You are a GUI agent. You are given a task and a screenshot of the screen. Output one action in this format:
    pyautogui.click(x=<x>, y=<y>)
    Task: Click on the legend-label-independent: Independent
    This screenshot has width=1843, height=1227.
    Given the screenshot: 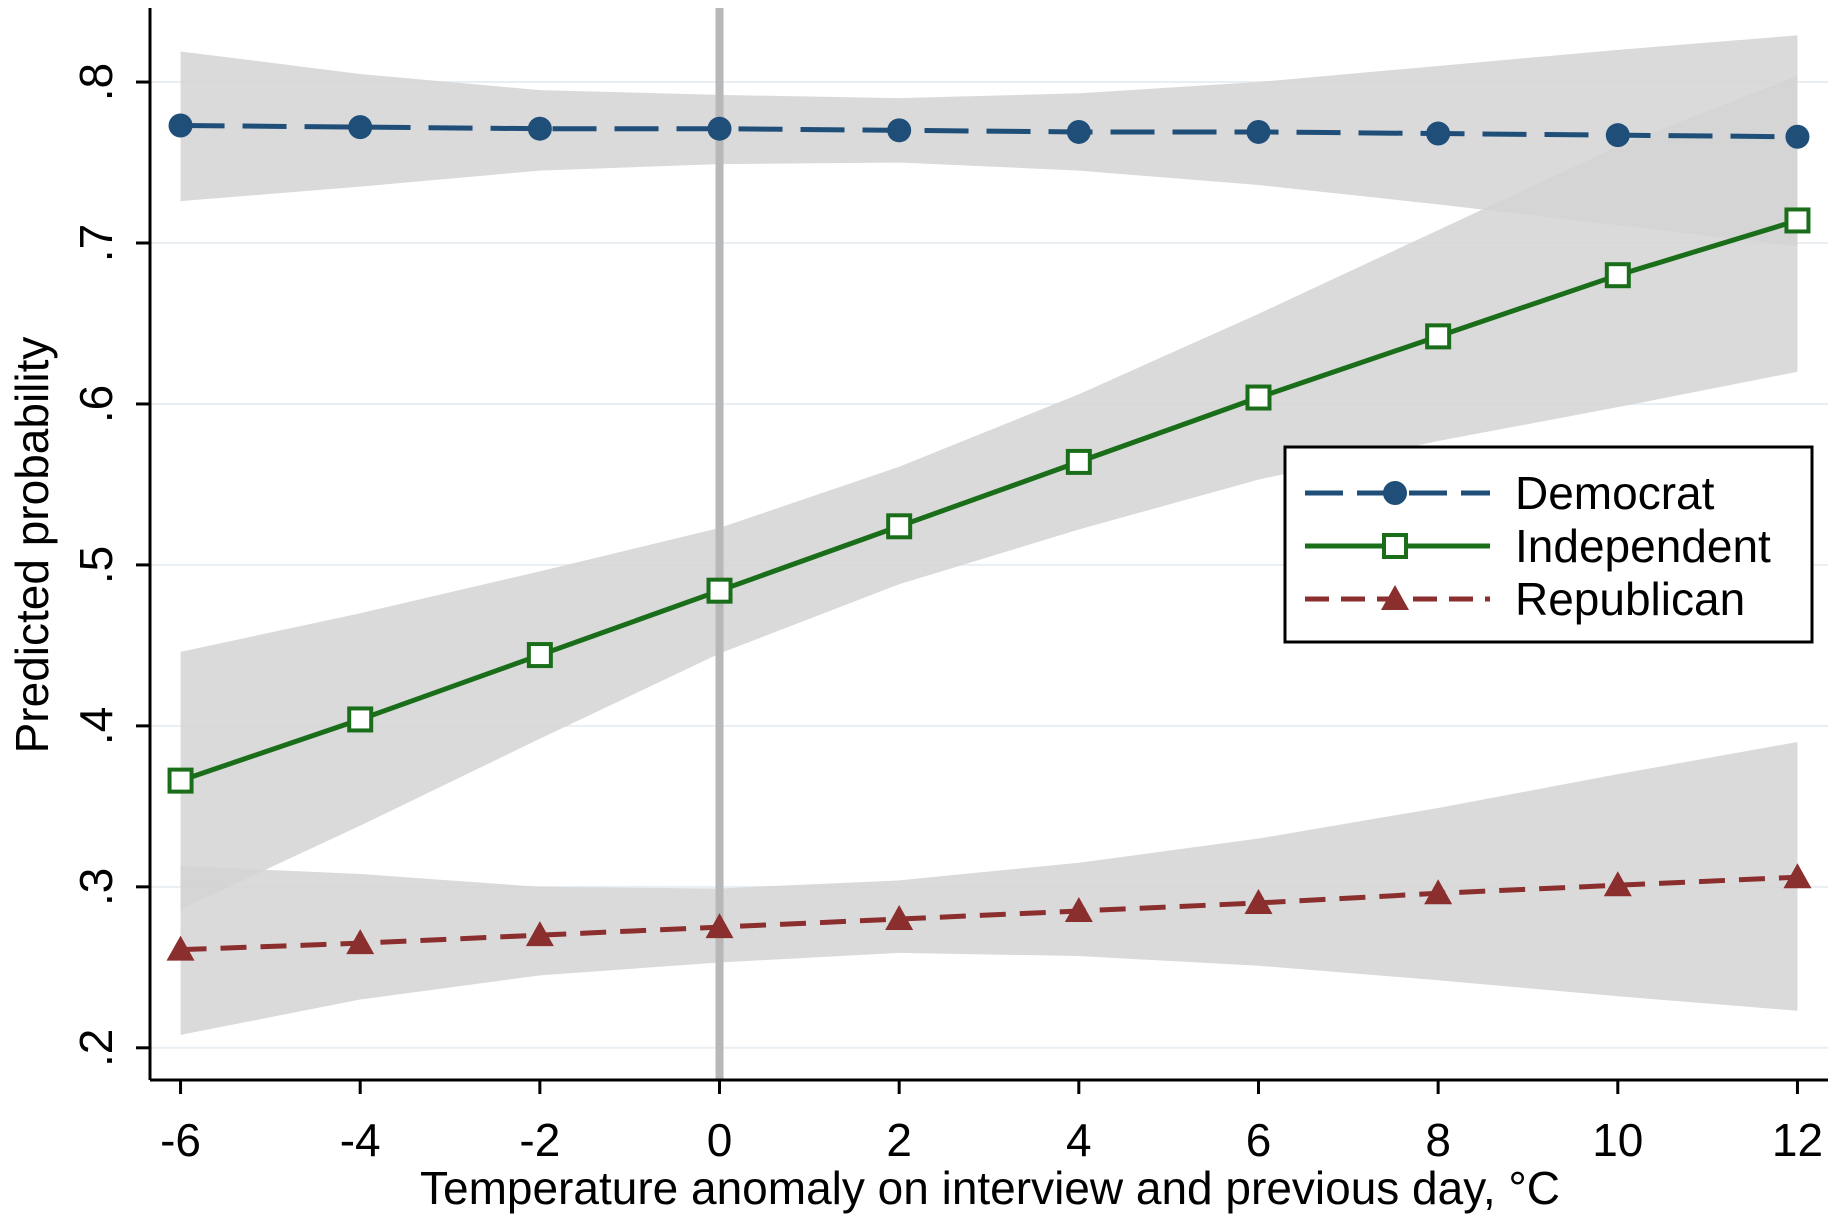 What is the action you would take?
    pyautogui.click(x=1643, y=546)
    